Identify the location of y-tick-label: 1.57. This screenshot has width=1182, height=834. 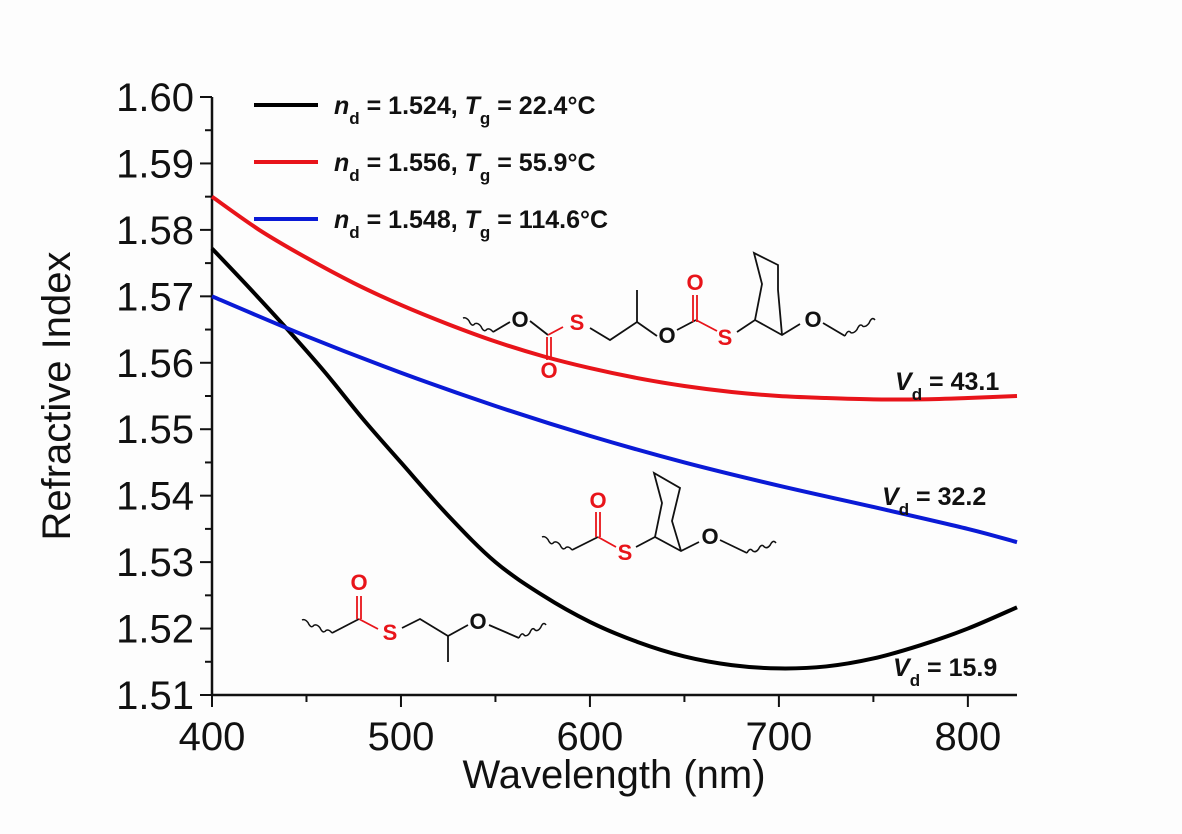
(155, 297).